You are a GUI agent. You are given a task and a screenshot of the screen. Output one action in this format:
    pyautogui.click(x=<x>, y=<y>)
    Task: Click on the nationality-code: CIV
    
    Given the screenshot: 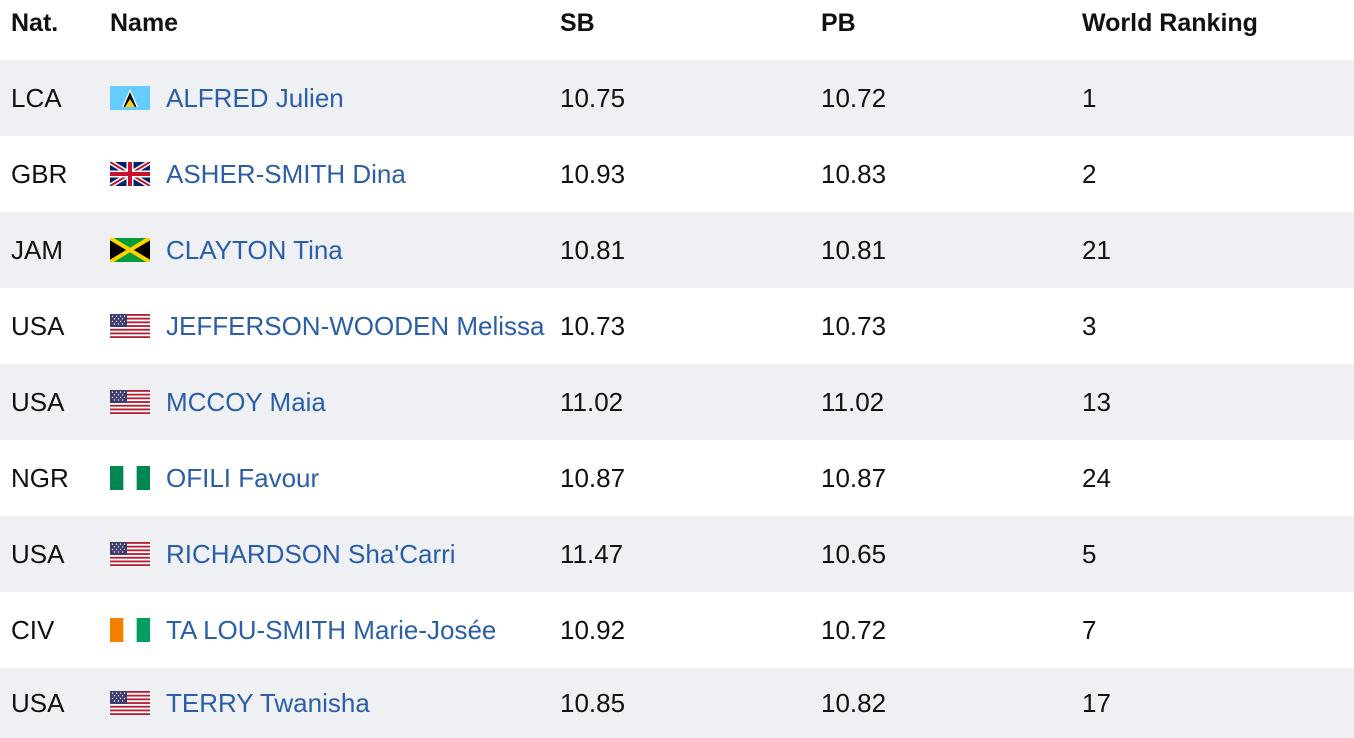 What is the action you would take?
    pyautogui.click(x=33, y=629)
    